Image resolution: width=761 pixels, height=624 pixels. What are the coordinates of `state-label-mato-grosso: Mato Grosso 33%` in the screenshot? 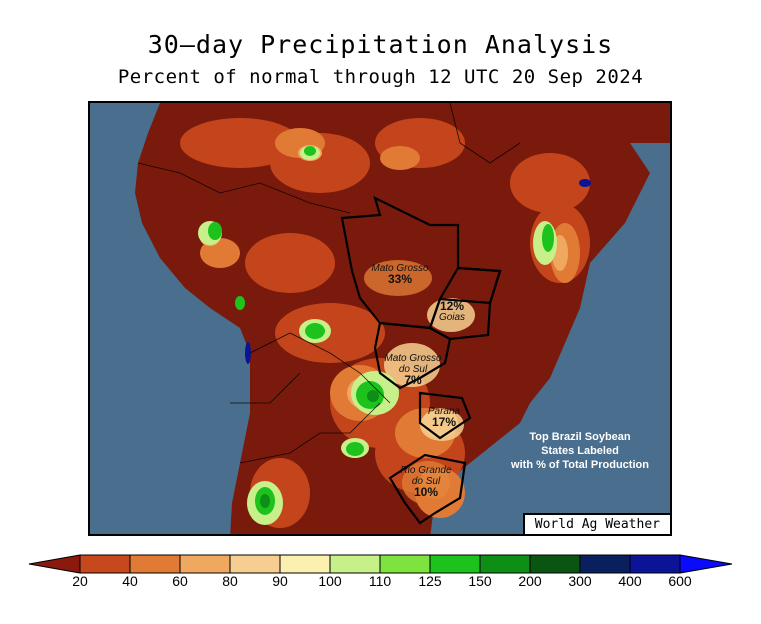 It's located at (400, 274).